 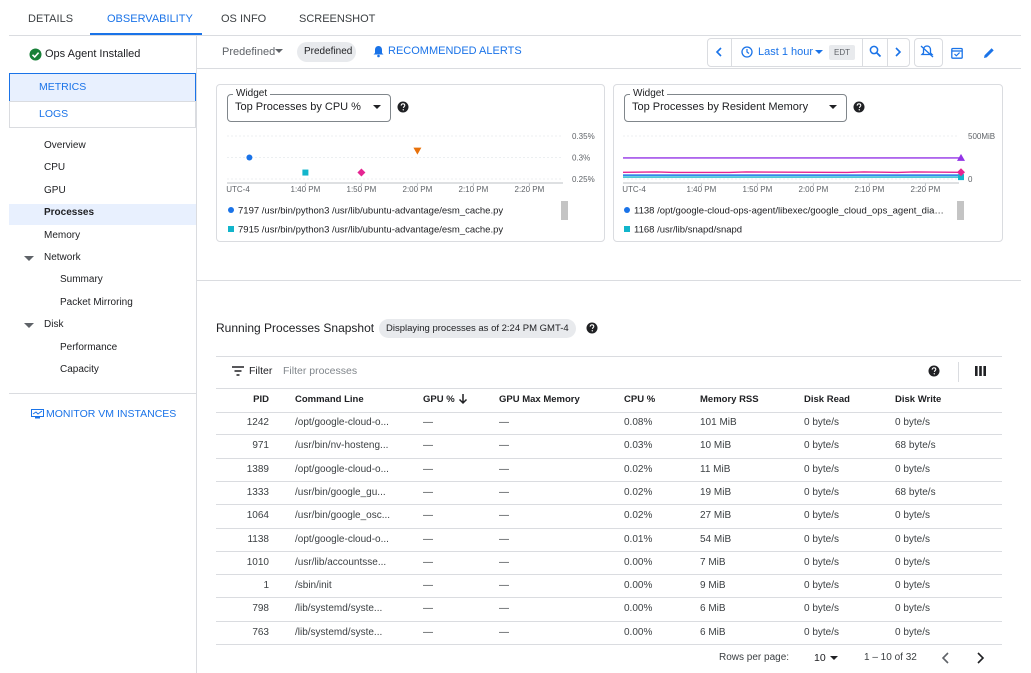 What do you see at coordinates (946, 658) in the screenshot?
I see `prev-page` at bounding box center [946, 658].